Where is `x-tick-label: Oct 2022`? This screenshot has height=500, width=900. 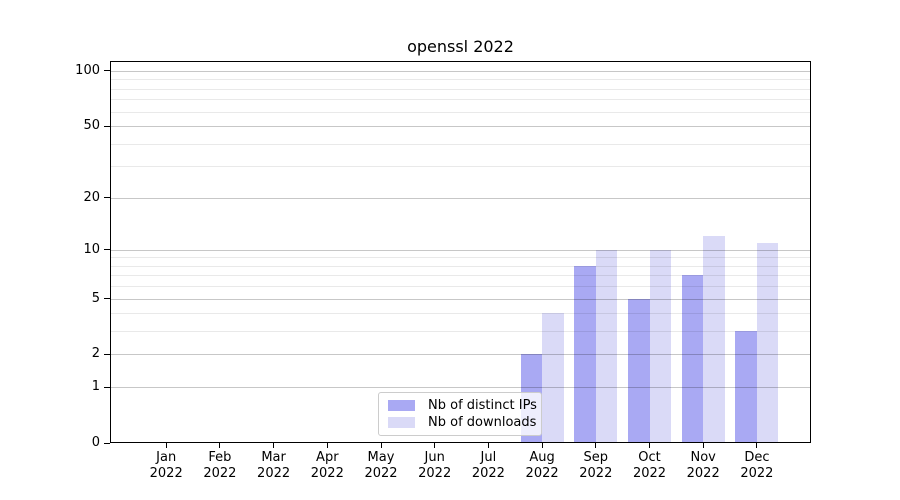 x-tick-label: Oct 2022 is located at coordinates (649, 465).